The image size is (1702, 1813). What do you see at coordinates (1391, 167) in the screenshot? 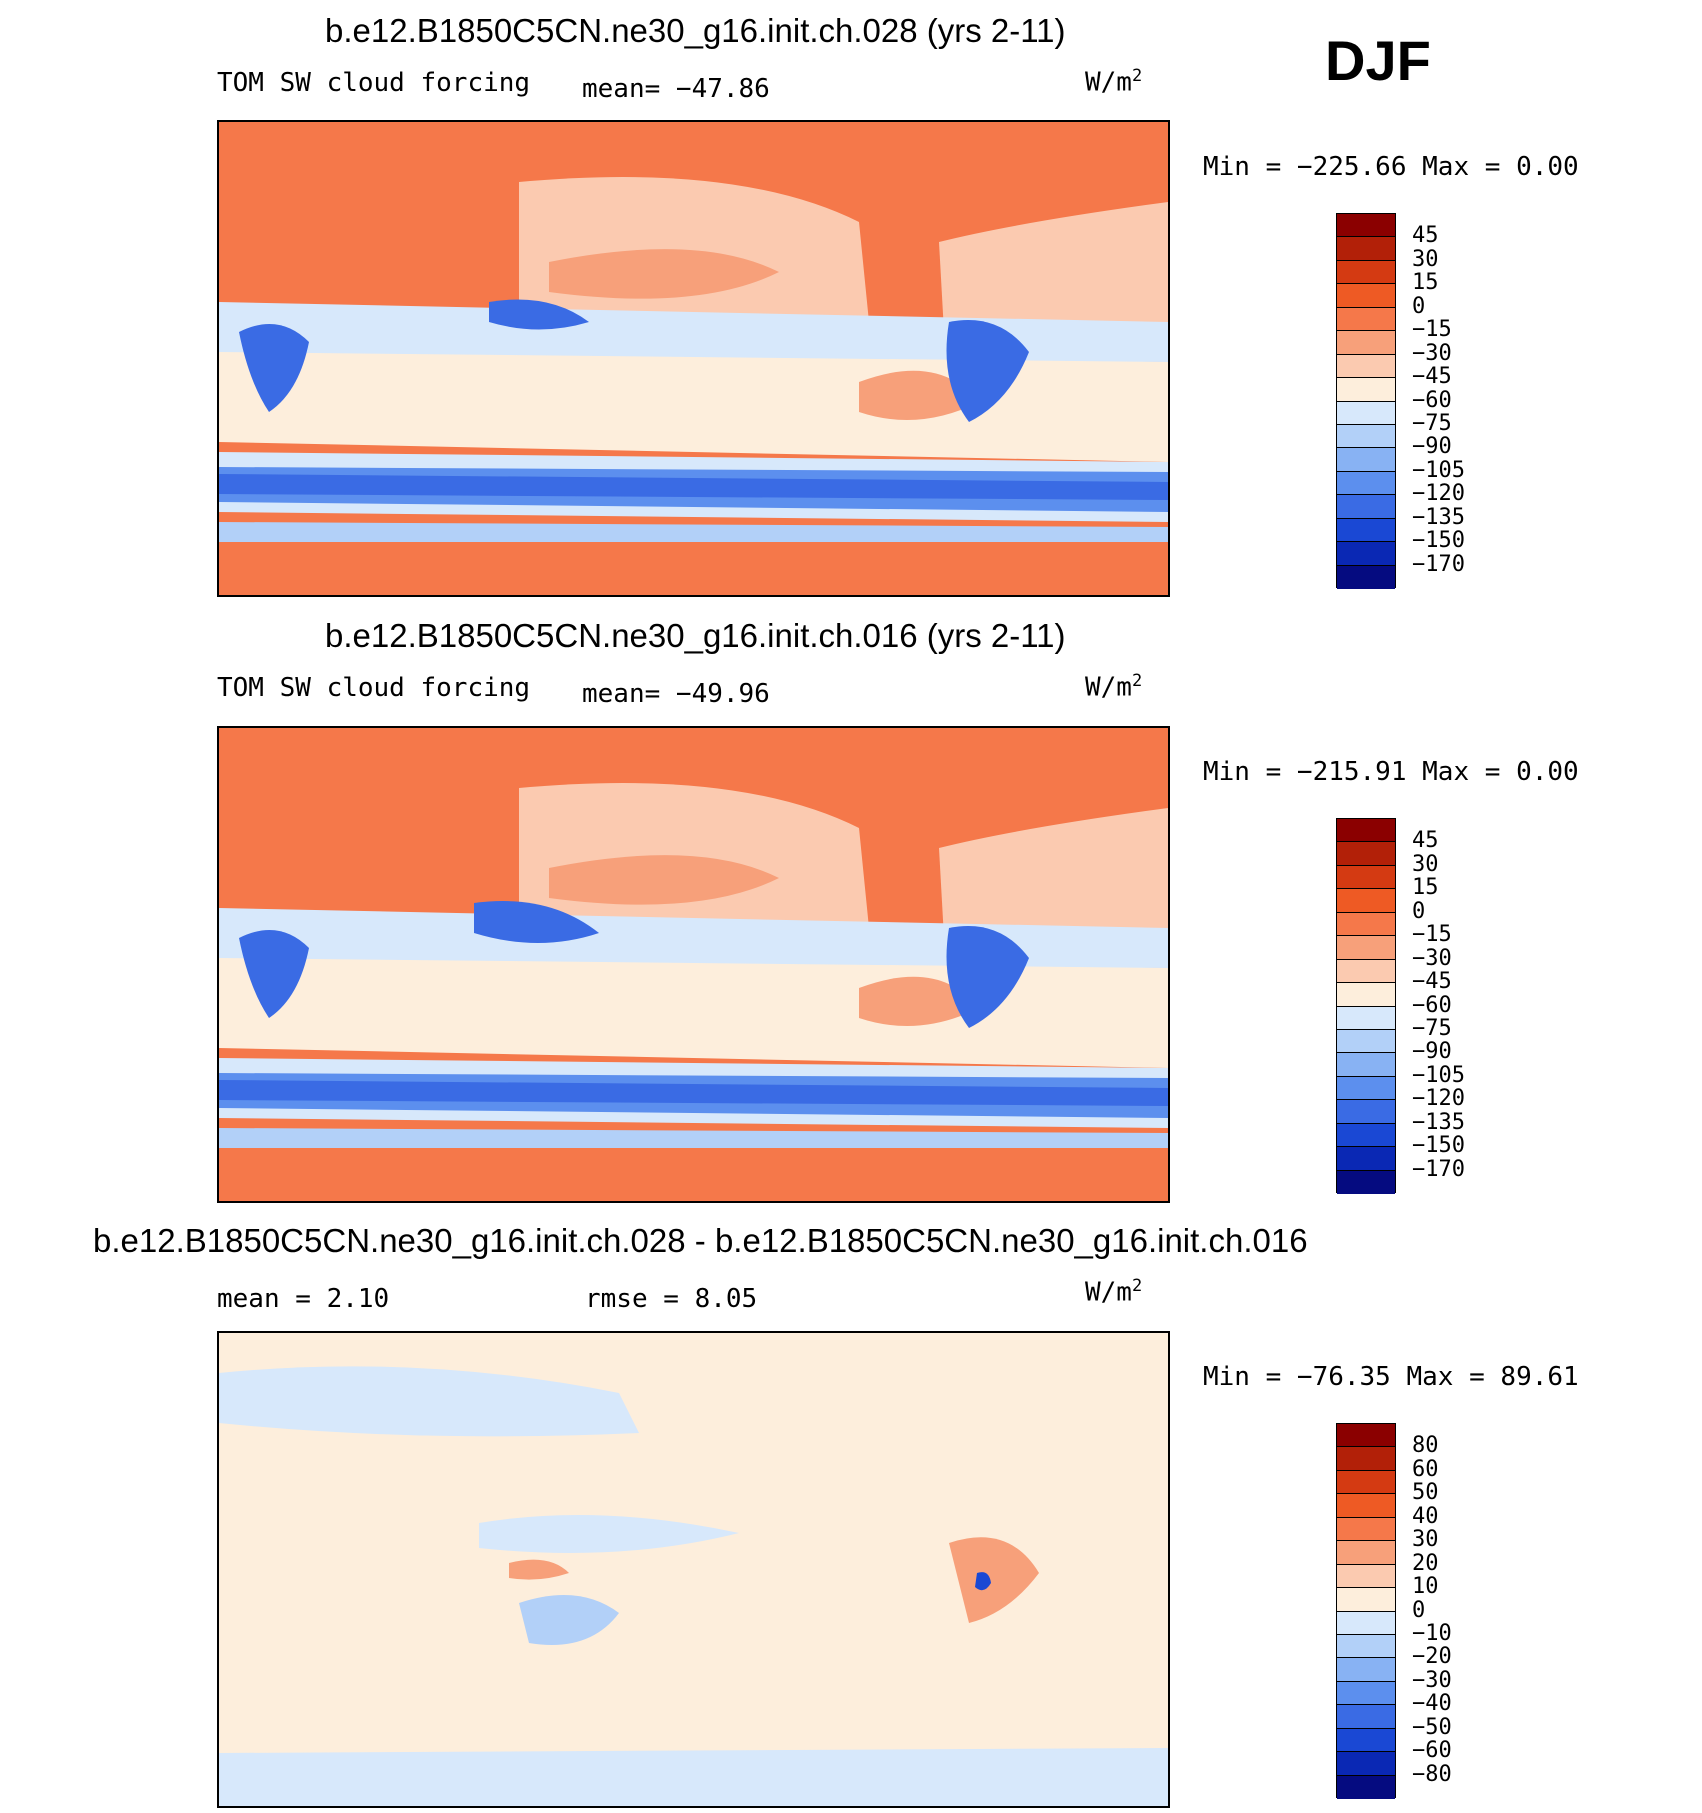
I see `panel1-minmax: Min = −225.66 Max = 0.00` at bounding box center [1391, 167].